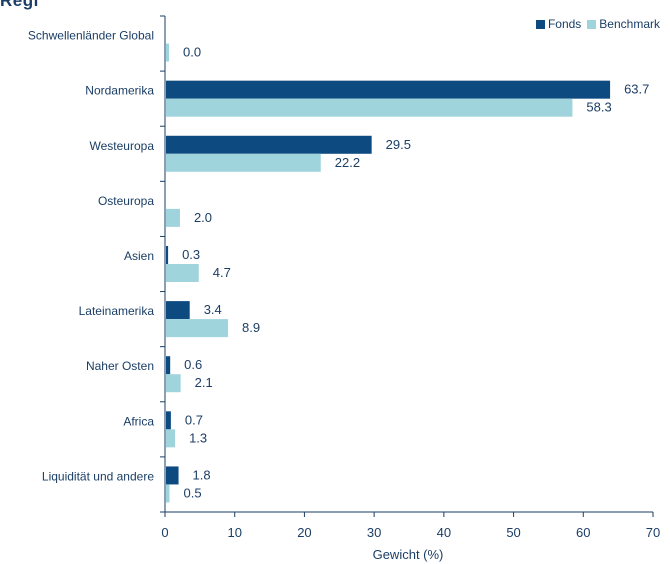 Image resolution: width=670 pixels, height=564 pixels. What do you see at coordinates (117, 311) in the screenshot?
I see `category-label: Lateinamerika` at bounding box center [117, 311].